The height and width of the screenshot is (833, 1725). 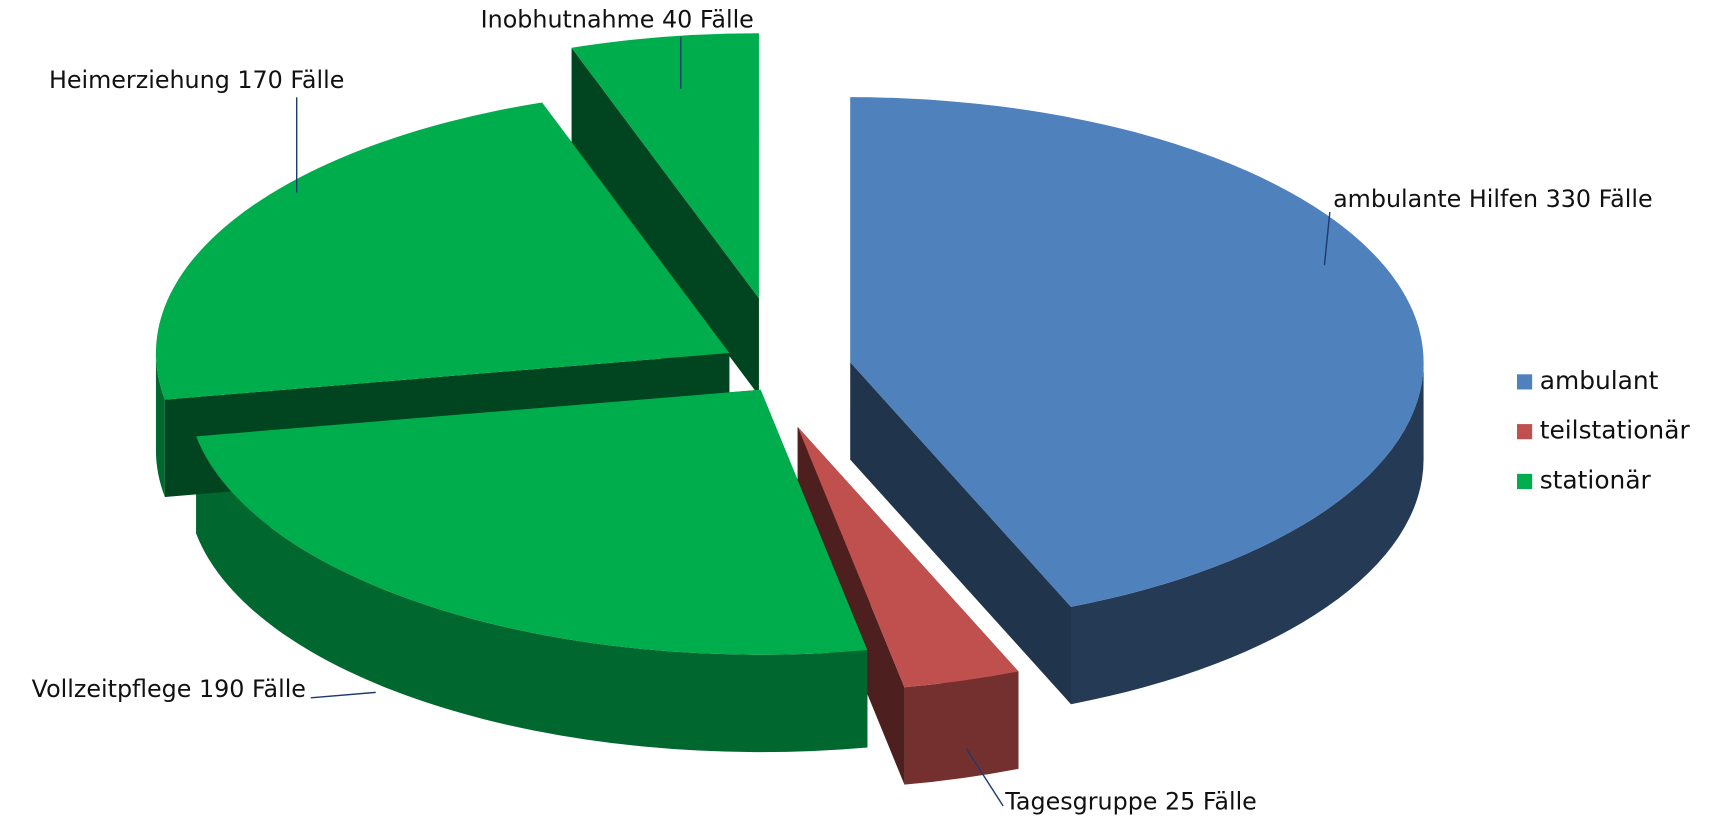 What do you see at coordinates (1596, 479) in the screenshot?
I see `legend-label: stationär` at bounding box center [1596, 479].